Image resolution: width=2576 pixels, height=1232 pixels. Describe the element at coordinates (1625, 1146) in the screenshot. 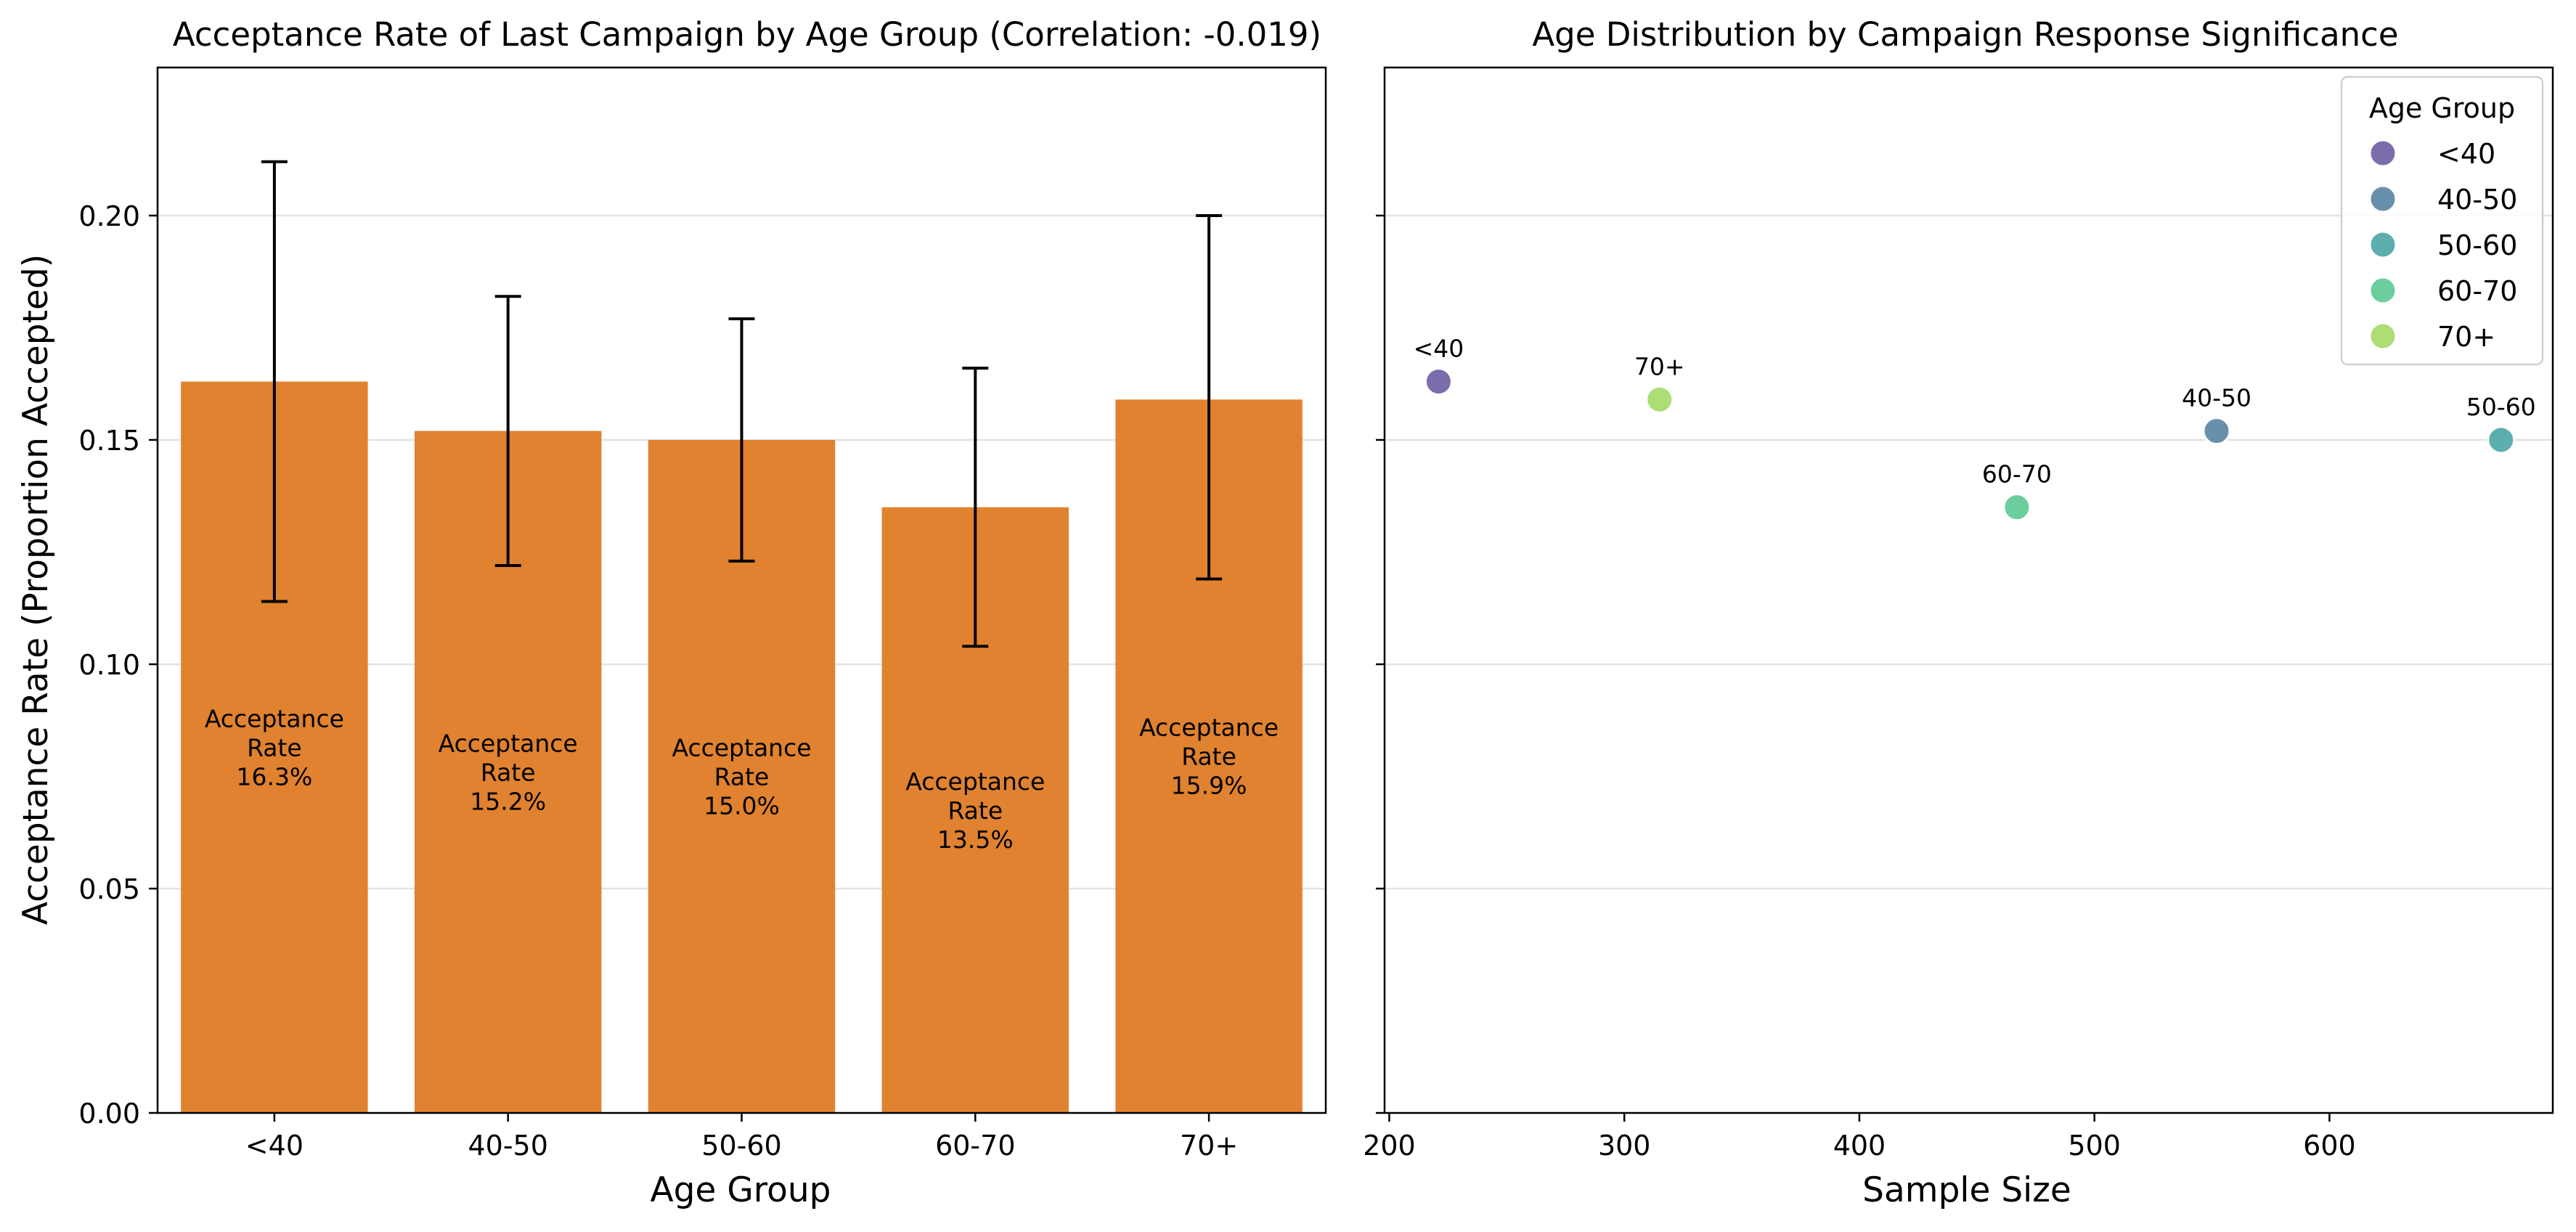

I see `scatter-chart-x-tick-label: 300` at that location.